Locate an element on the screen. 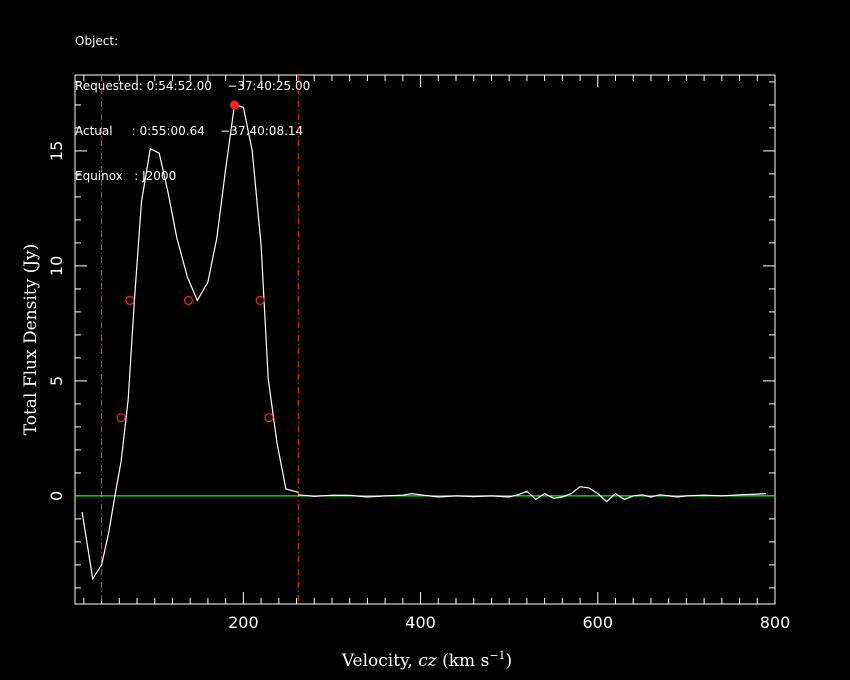 This screenshot has width=850, height=680. x-tick-label: 800 is located at coordinates (775, 622).